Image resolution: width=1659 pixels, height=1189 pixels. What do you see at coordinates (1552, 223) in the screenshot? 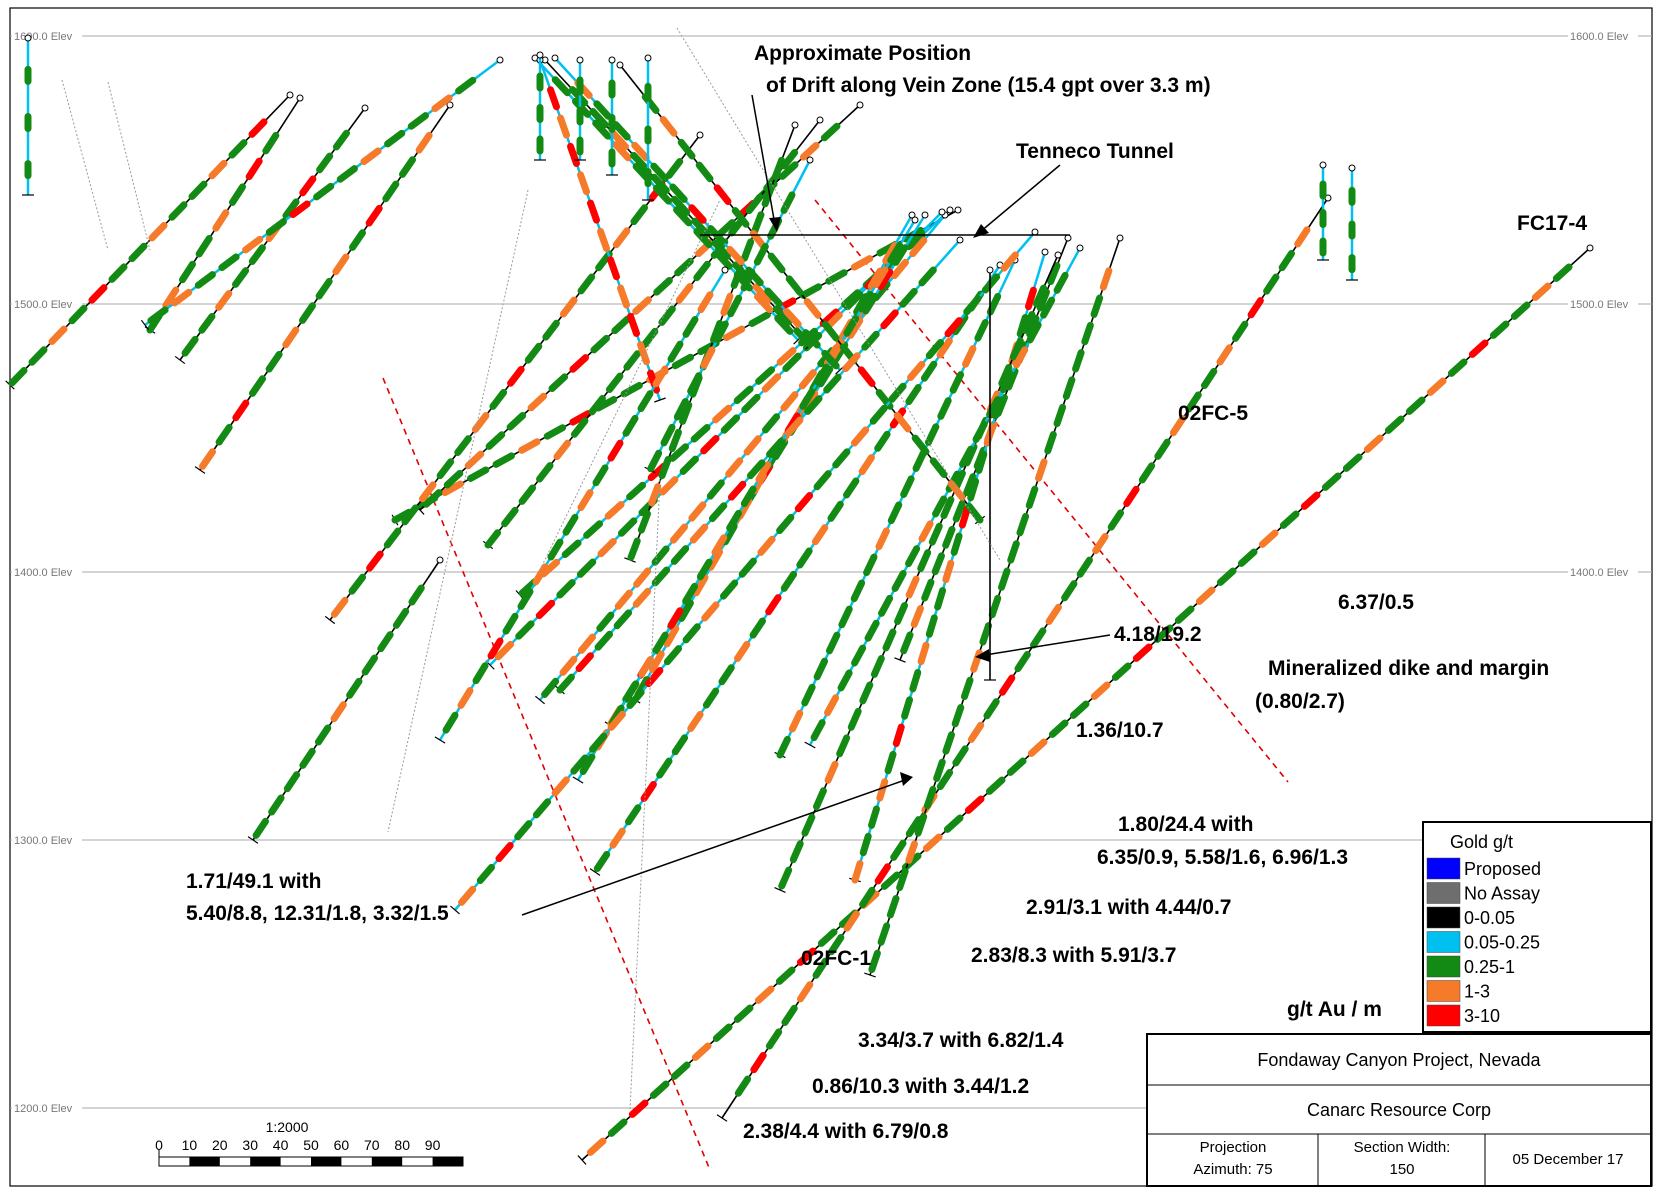
I see `hole-label-fc17-4: FC17-4` at bounding box center [1552, 223].